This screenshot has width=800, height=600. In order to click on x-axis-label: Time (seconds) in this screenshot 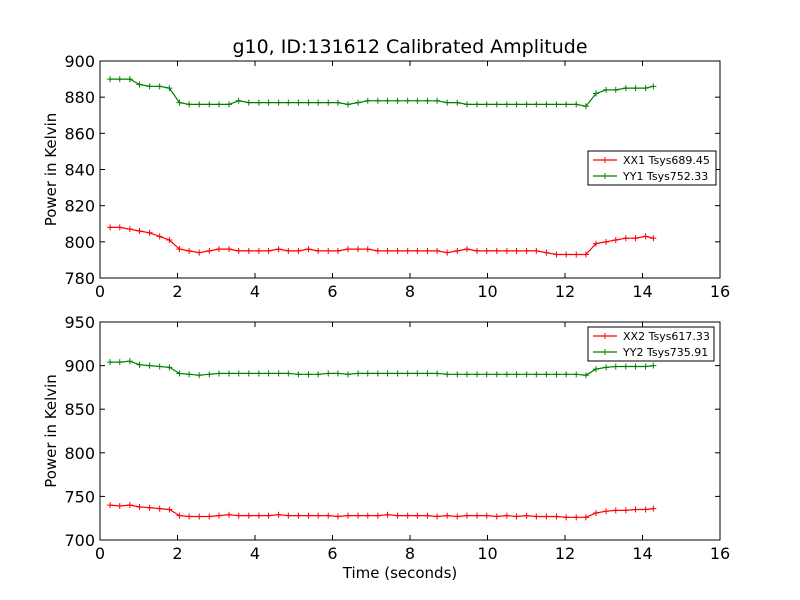, I will do `click(400, 573)`.